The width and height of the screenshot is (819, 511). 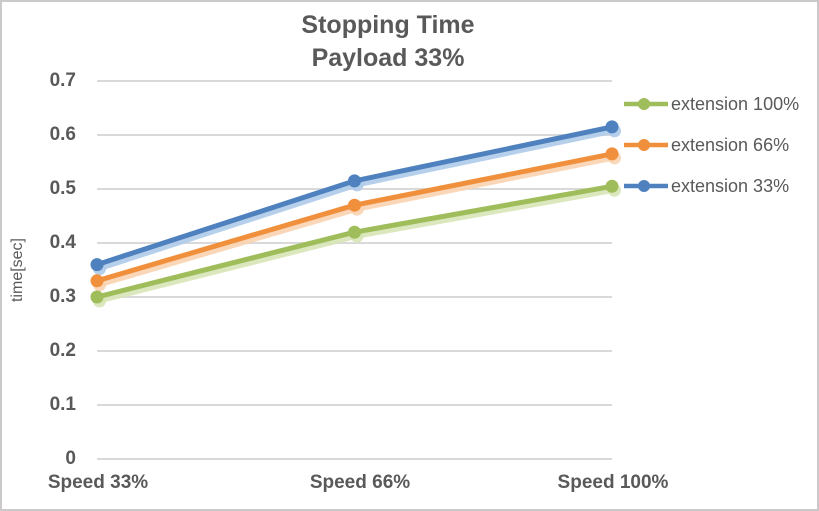 I want to click on chart-title-line2: Payload 33%, so click(x=388, y=58).